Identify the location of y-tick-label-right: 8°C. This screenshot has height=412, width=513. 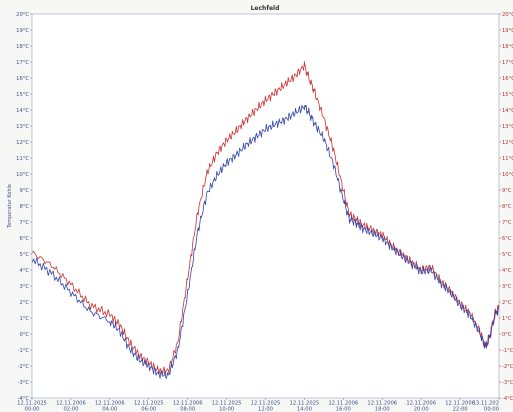
(507, 207).